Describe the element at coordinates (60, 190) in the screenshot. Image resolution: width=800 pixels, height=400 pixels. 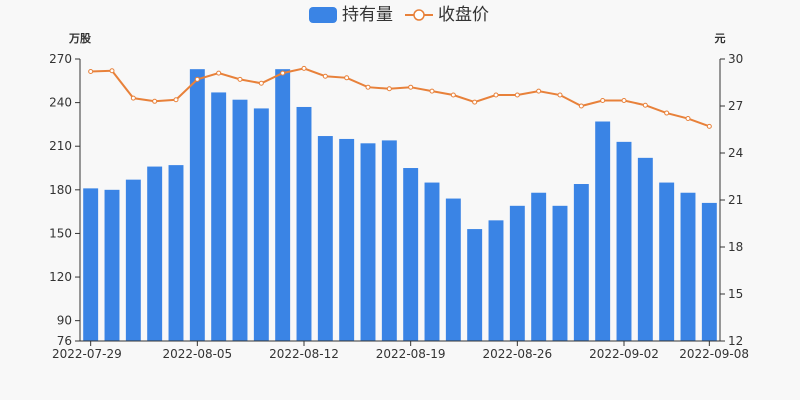
I see `y-left-tick-label: 180` at that location.